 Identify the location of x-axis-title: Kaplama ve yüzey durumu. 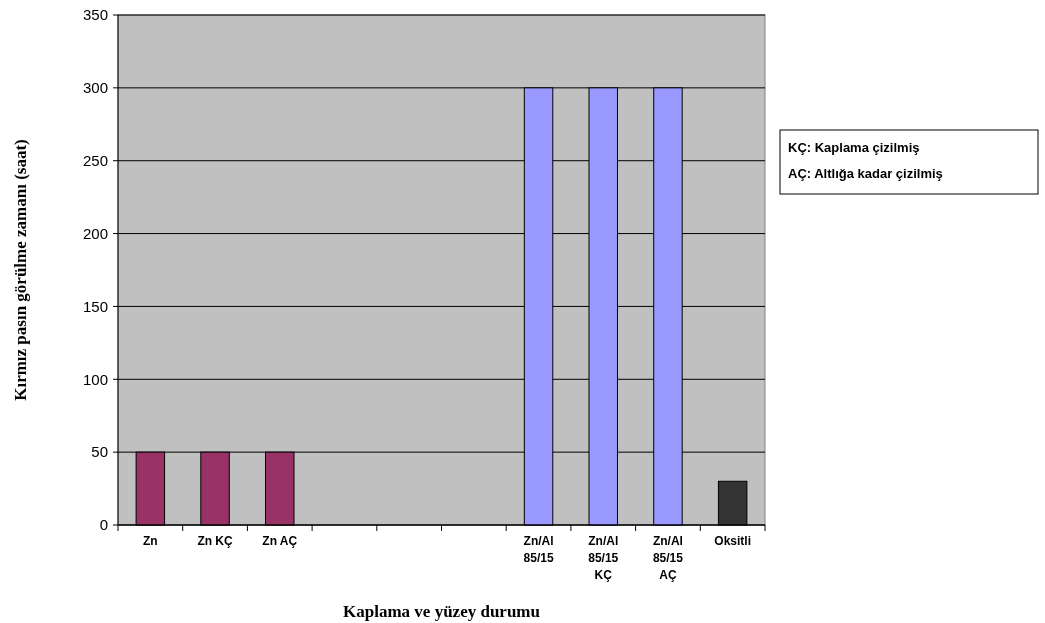
(441, 611).